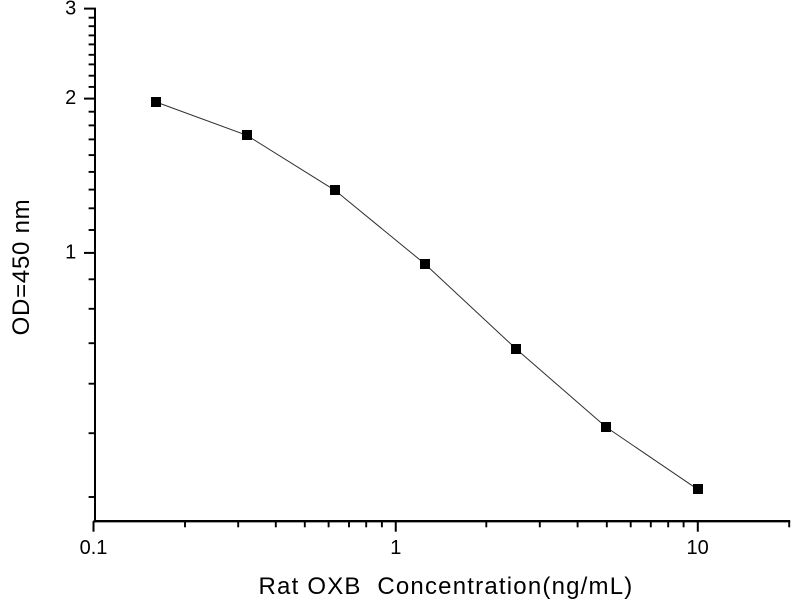 The height and width of the screenshot is (600, 800). Describe the element at coordinates (70, 10) in the screenshot. I see `svg-text: 3` at that location.